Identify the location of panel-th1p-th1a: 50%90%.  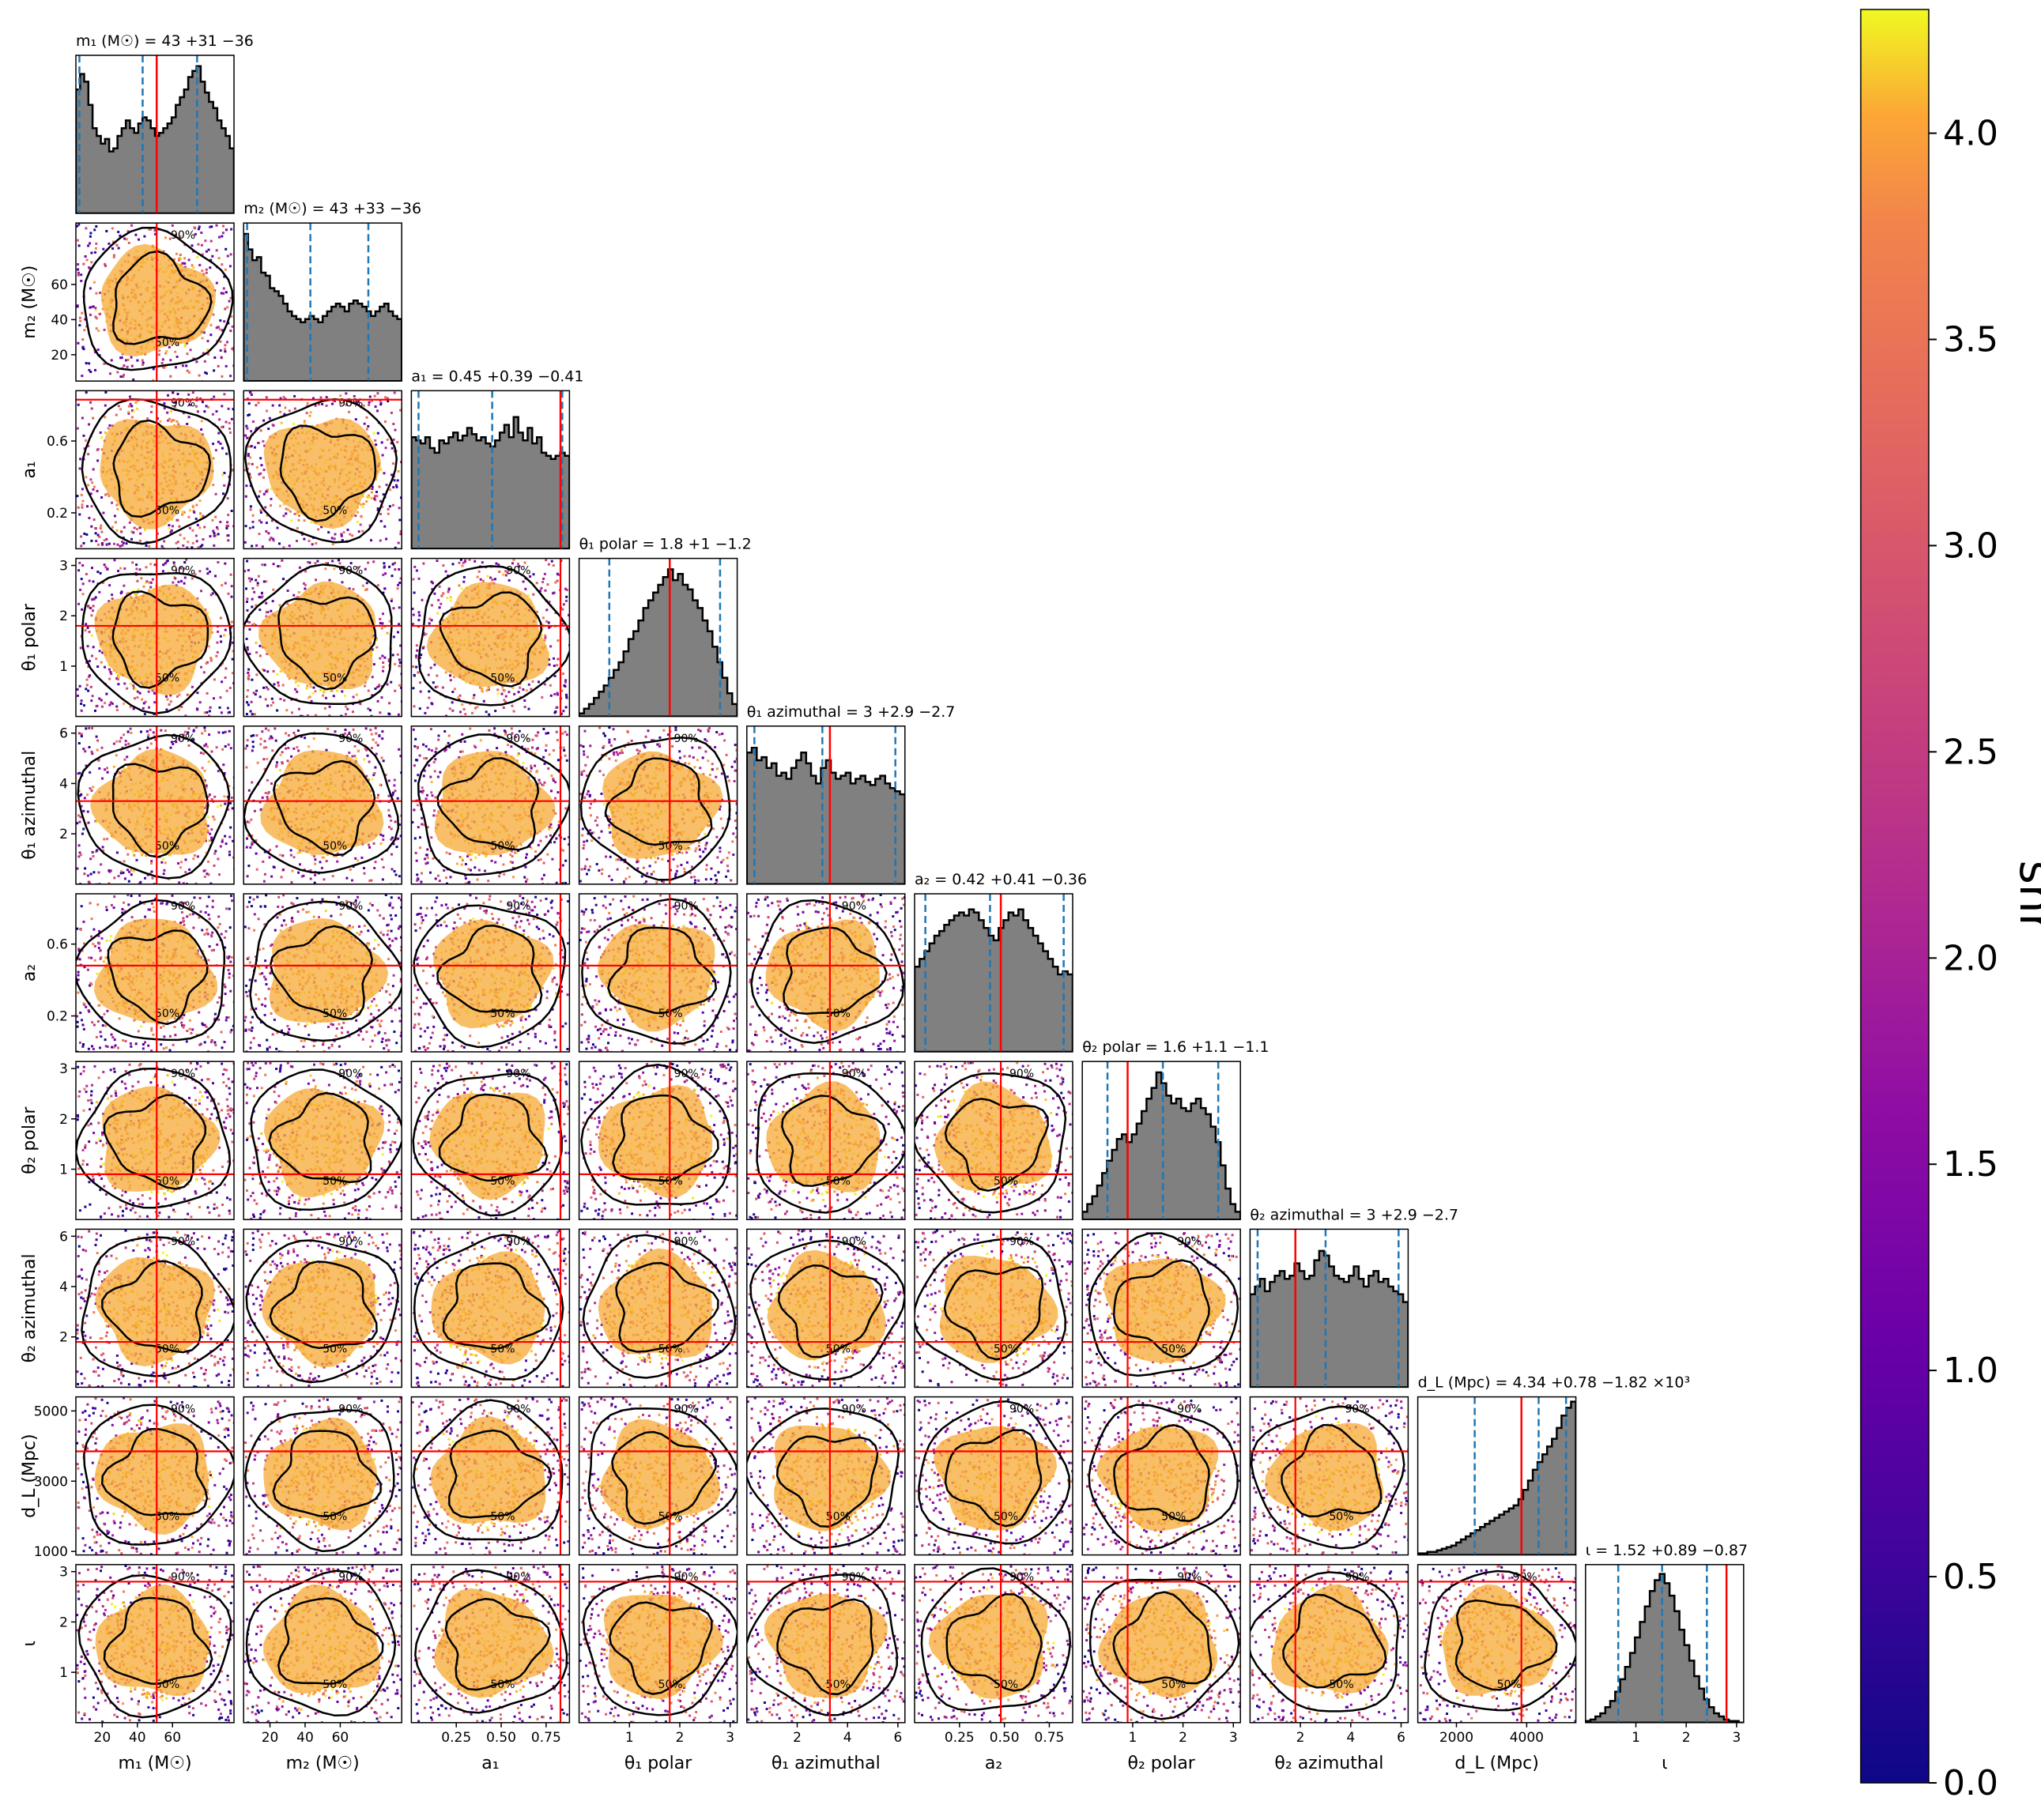
(658, 805).